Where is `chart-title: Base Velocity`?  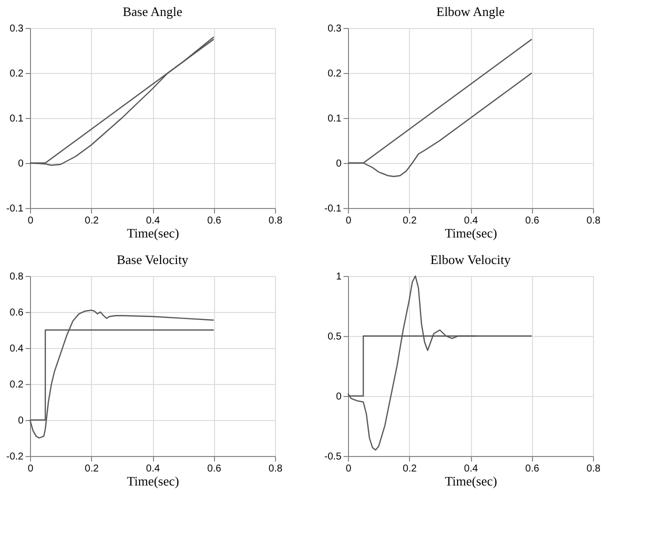 chart-title: Base Velocity is located at coordinates (152, 259).